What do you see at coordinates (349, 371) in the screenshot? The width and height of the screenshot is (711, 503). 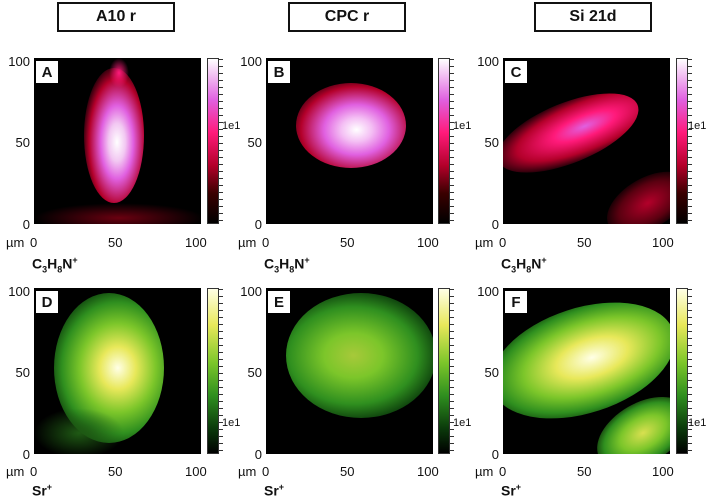 I see `map-panel-e: E` at bounding box center [349, 371].